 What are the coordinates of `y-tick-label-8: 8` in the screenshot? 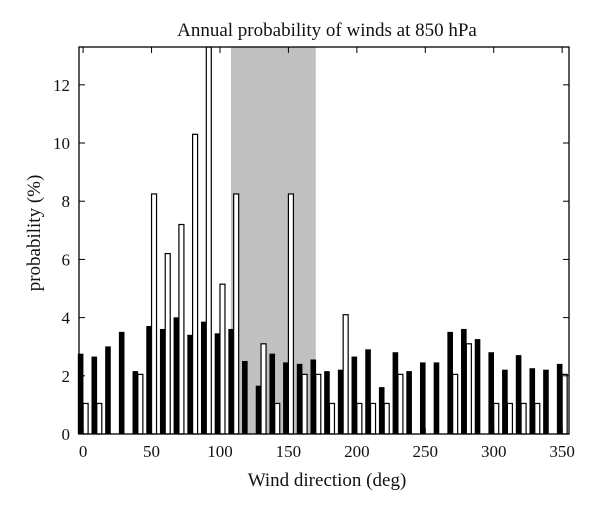 It's located at (66, 201).